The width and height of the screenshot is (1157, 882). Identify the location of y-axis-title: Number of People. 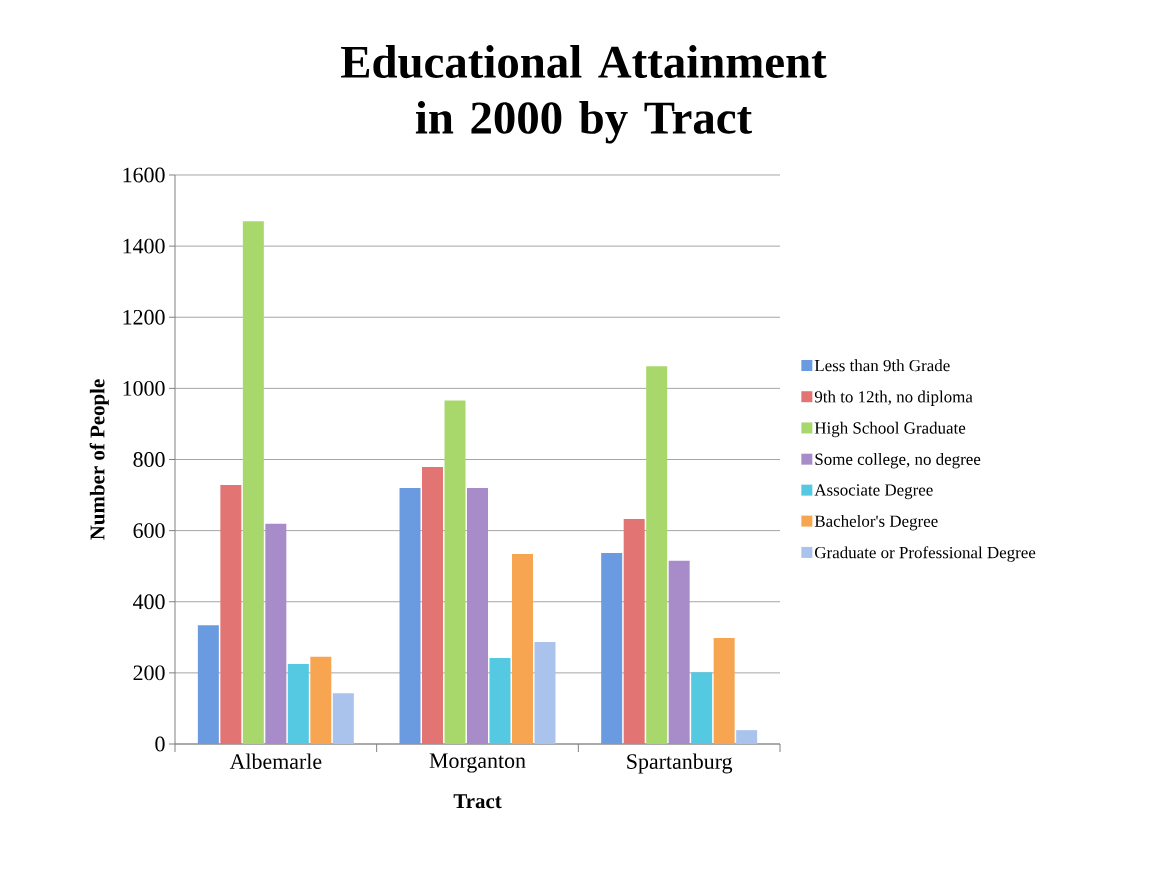
(99, 459).